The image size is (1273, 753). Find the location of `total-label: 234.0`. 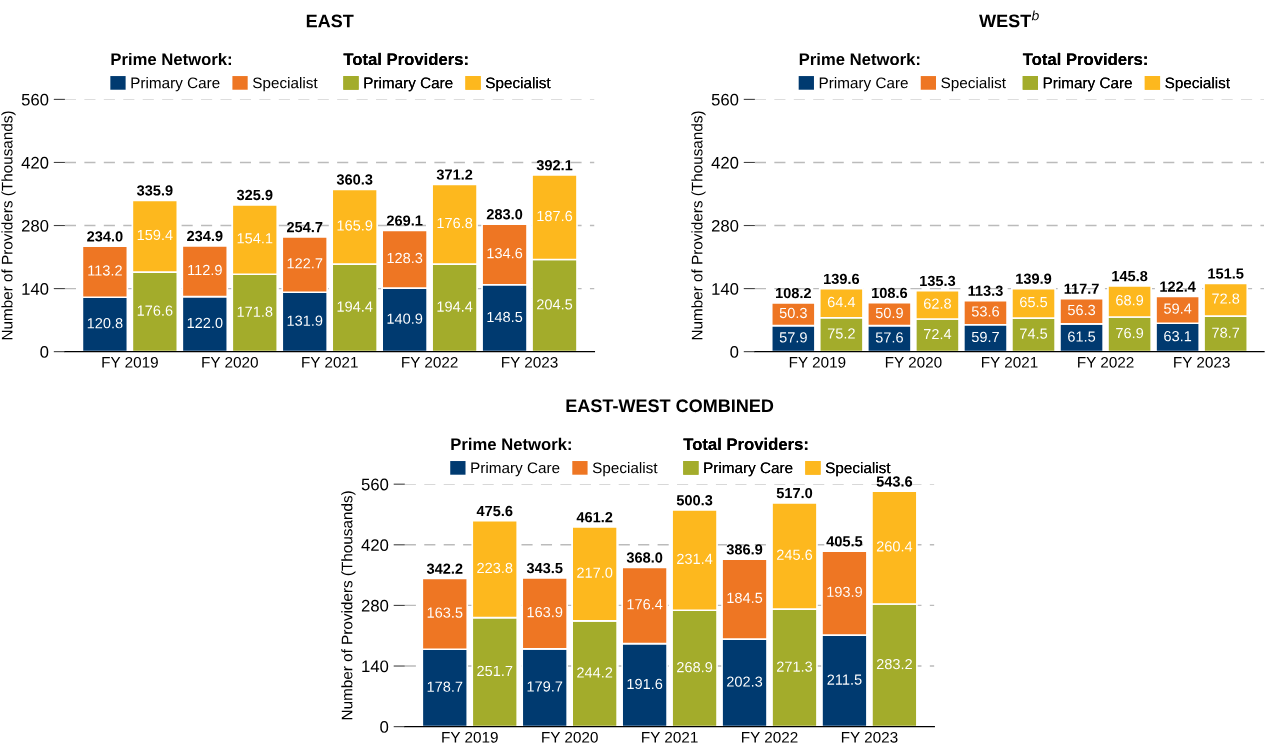

total-label: 234.0 is located at coordinates (105, 236).